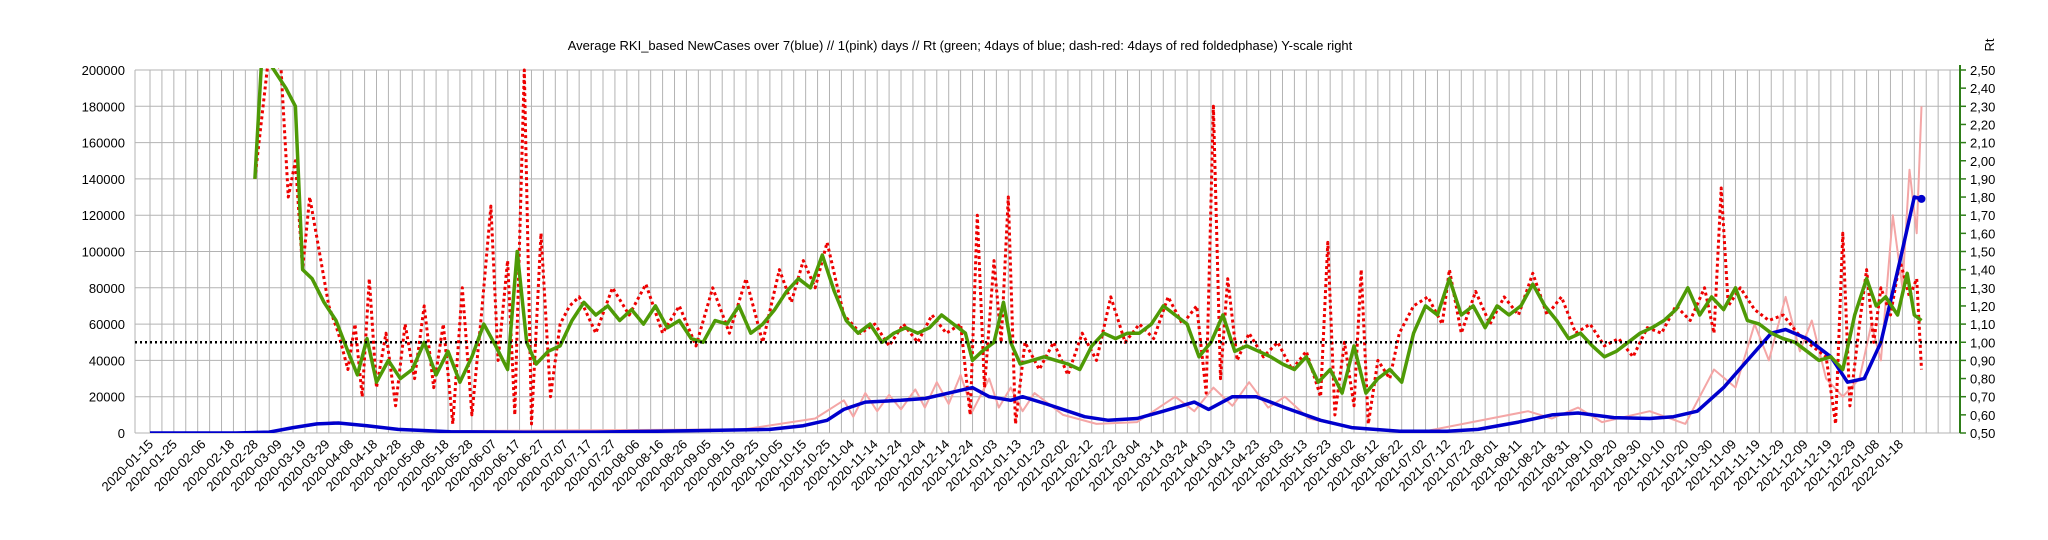  What do you see at coordinates (1982, 360) in the screenshot?
I see `y2-tick-label: 0,90` at bounding box center [1982, 360].